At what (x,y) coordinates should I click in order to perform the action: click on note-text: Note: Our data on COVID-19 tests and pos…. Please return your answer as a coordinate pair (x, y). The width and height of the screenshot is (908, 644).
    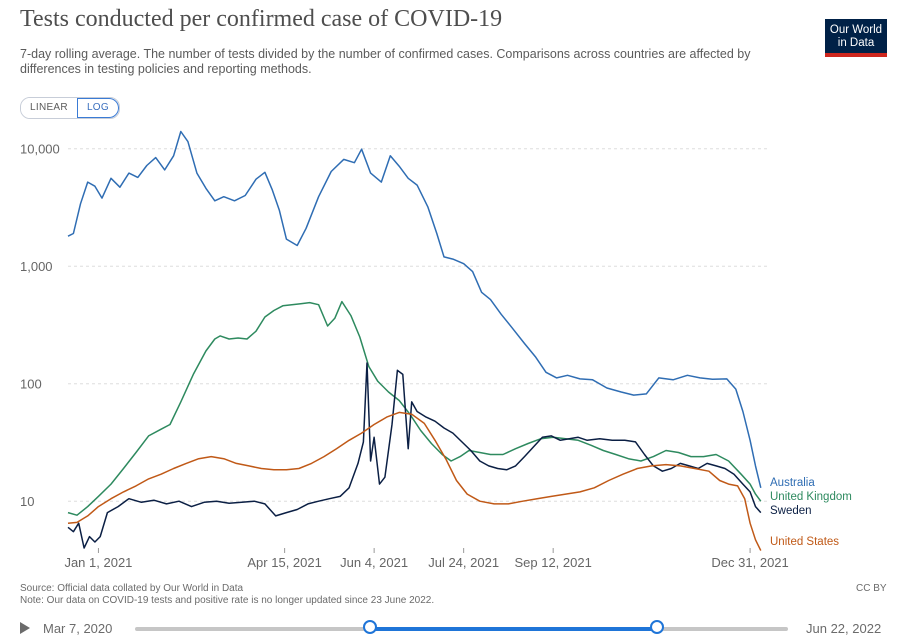
    Looking at the image, I should click on (227, 600).